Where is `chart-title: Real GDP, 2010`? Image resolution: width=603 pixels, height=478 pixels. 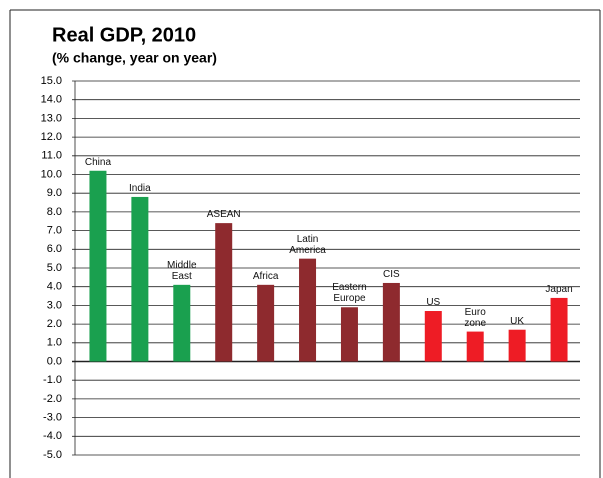
chart-title: Real GDP, 2010 is located at coordinates (124, 35).